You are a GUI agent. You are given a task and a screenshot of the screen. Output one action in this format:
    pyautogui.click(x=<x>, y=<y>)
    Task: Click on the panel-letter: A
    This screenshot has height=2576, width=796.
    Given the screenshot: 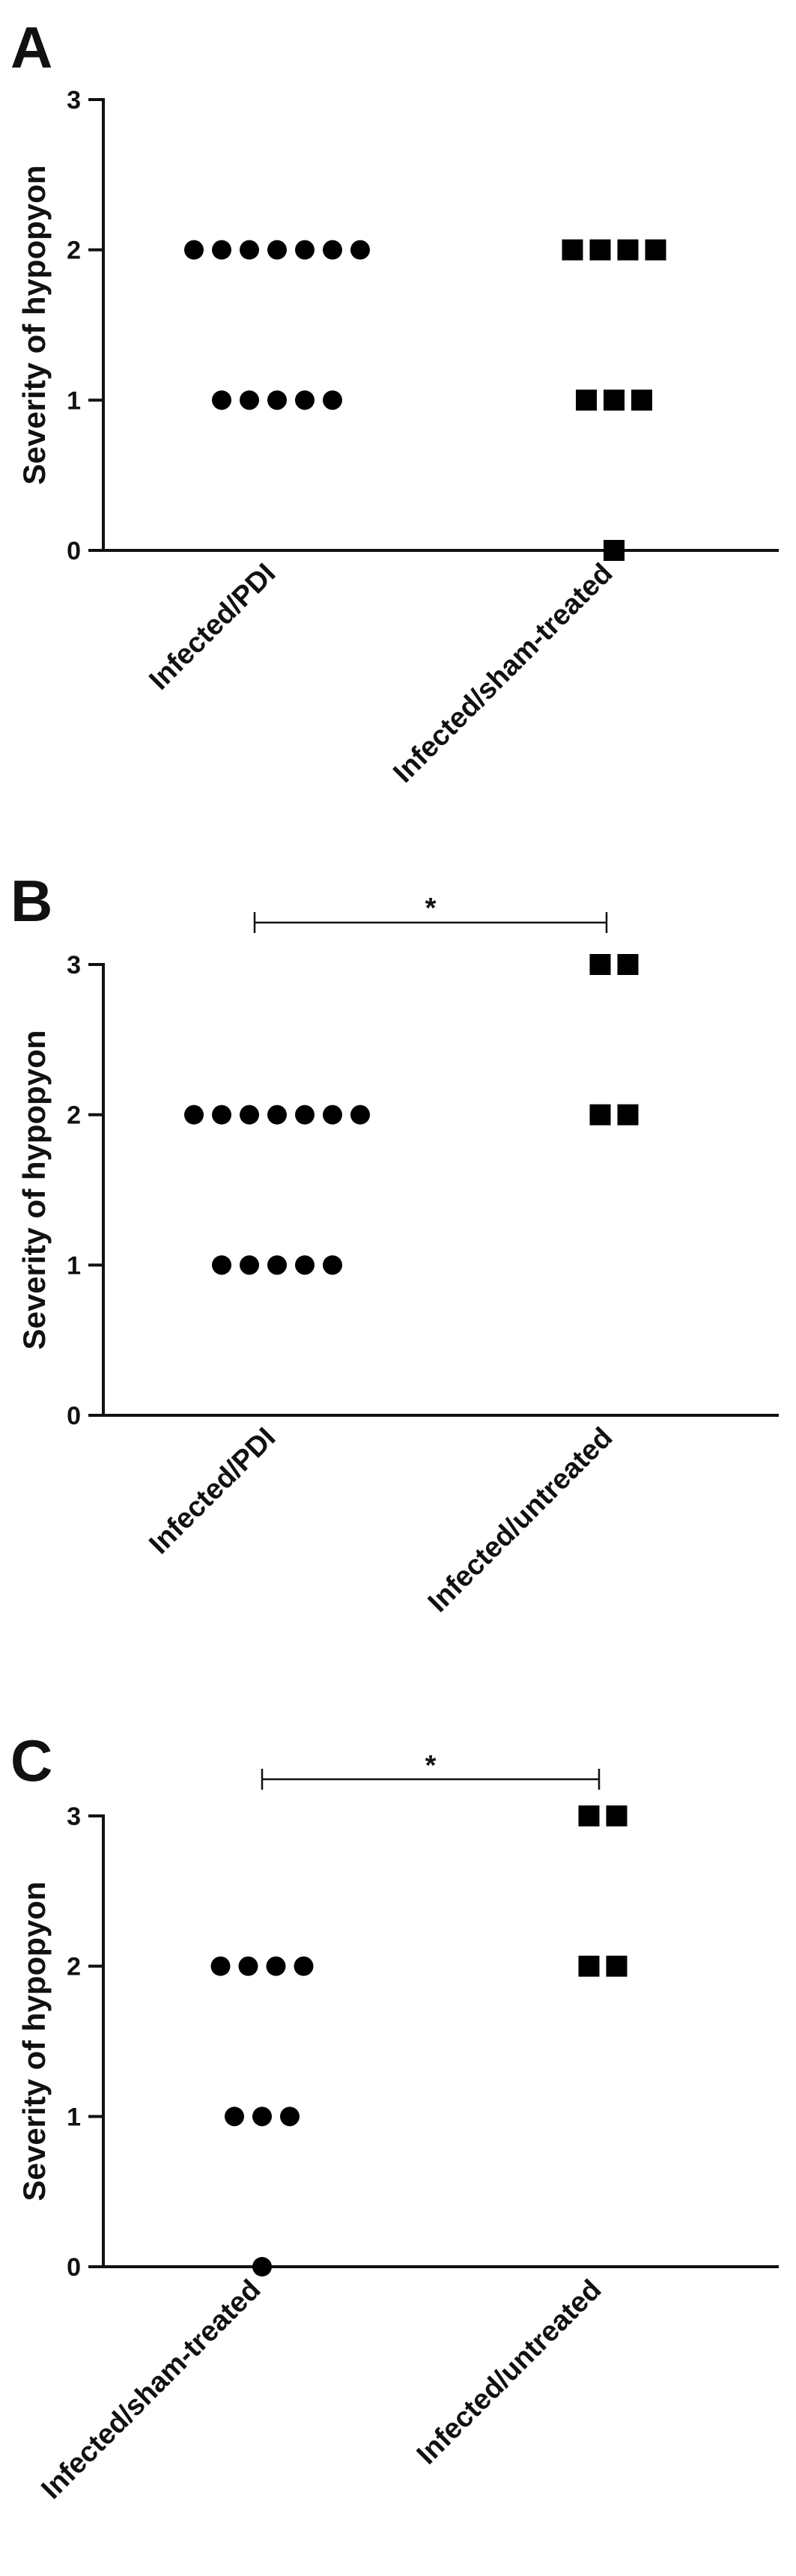 What is the action you would take?
    pyautogui.click(x=31, y=47)
    